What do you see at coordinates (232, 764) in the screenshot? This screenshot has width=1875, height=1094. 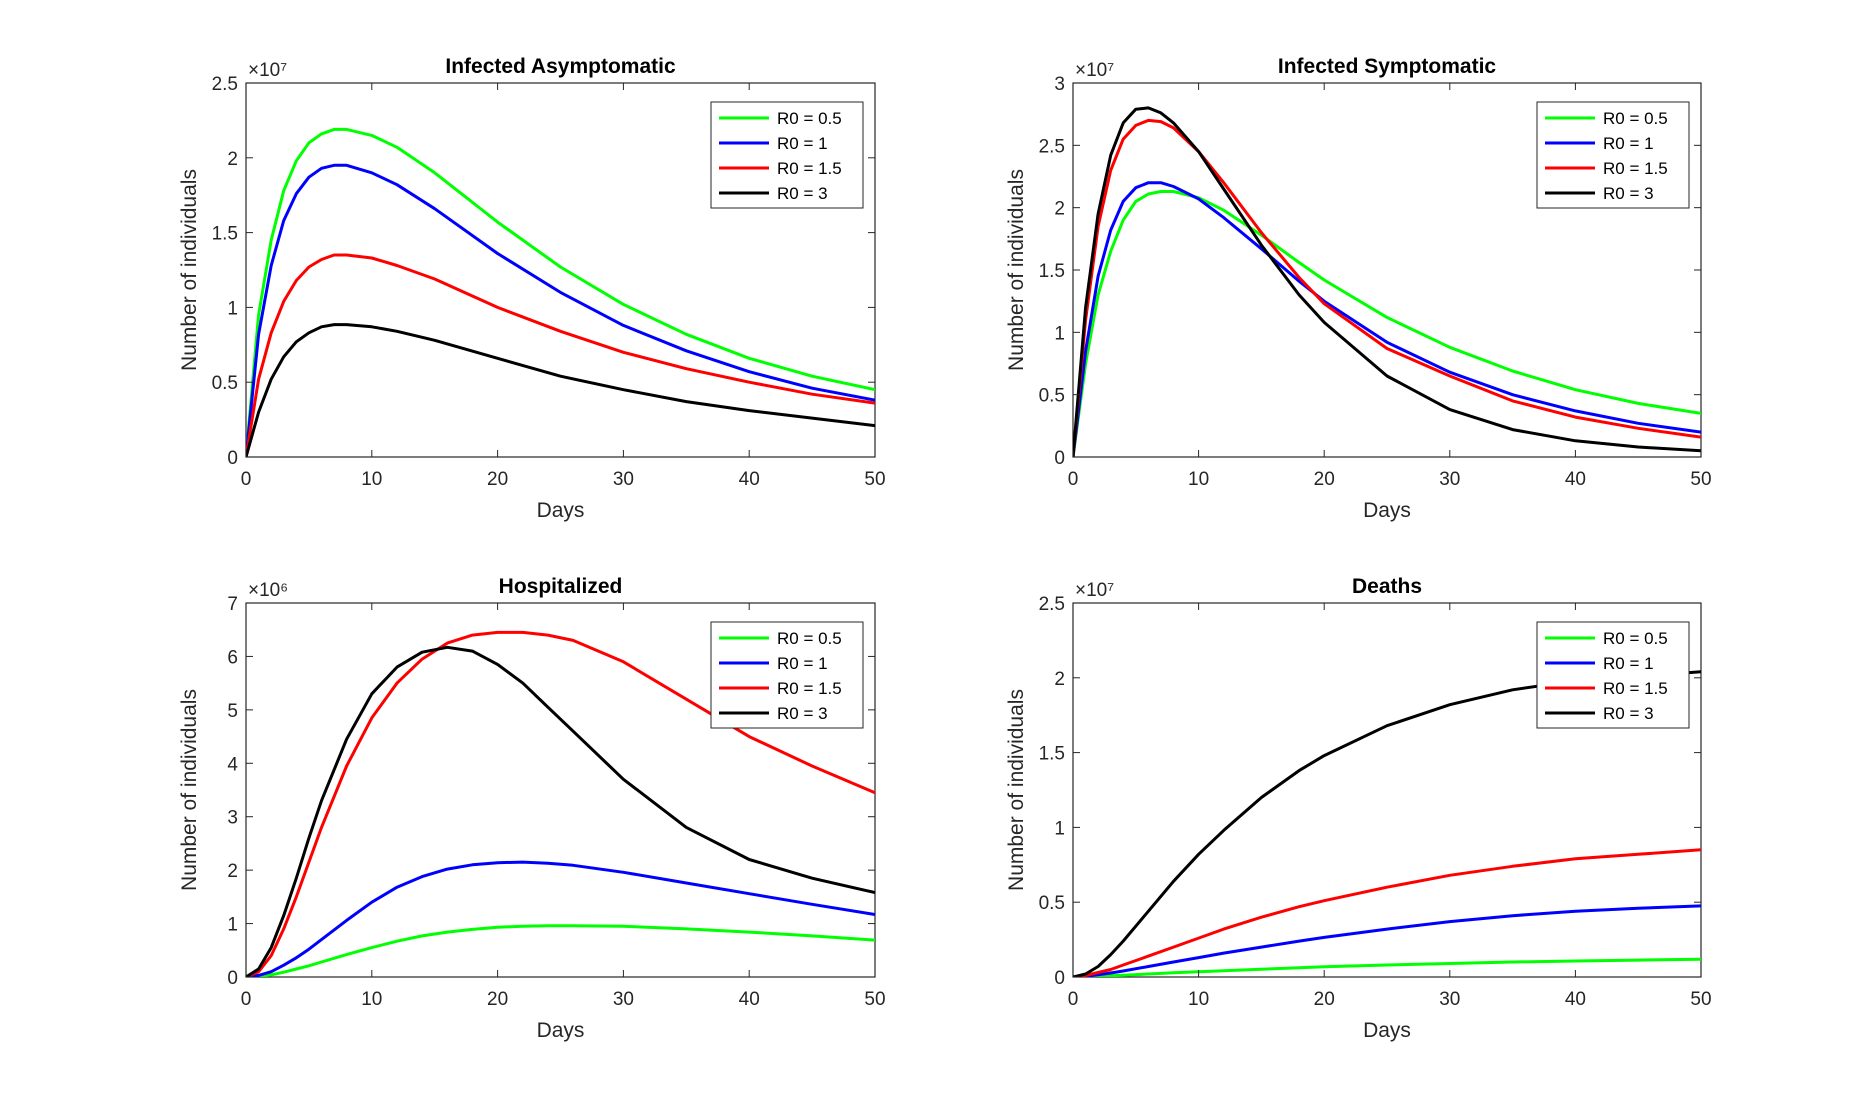 I see `y-tick-label: 4` at bounding box center [232, 764].